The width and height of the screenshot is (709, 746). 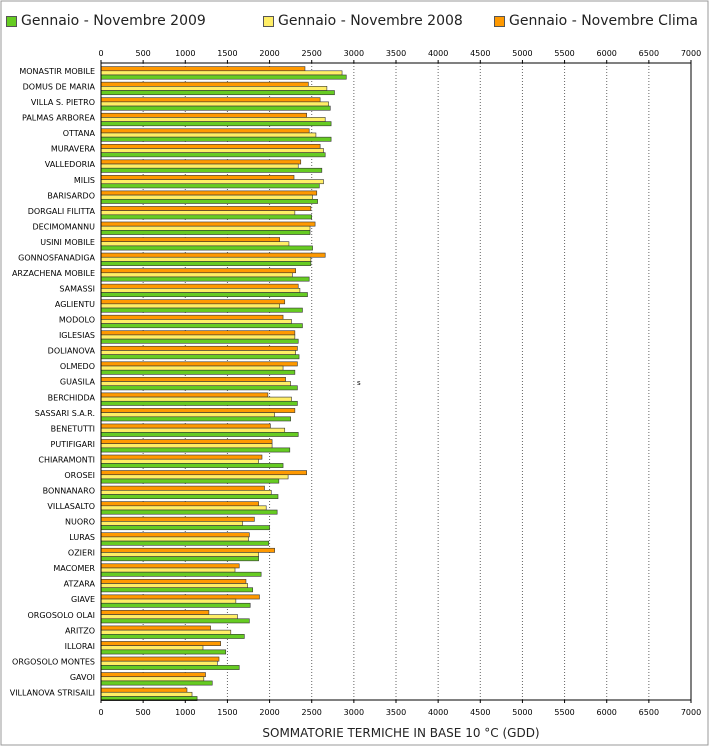 I want to click on x-tick-label-bottom: 3000, so click(x=354, y=712).